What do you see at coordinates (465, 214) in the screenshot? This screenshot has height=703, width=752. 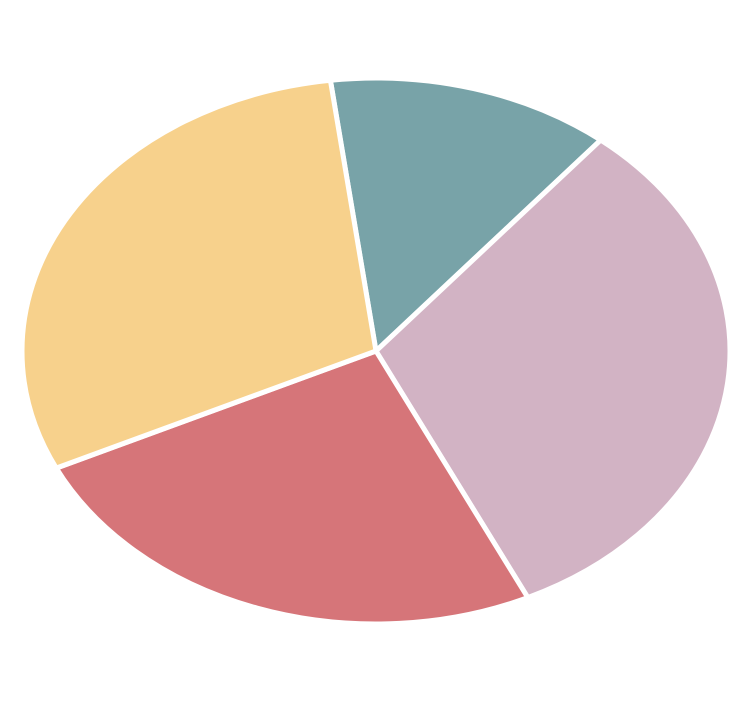 I see `pie-slice` at bounding box center [465, 214].